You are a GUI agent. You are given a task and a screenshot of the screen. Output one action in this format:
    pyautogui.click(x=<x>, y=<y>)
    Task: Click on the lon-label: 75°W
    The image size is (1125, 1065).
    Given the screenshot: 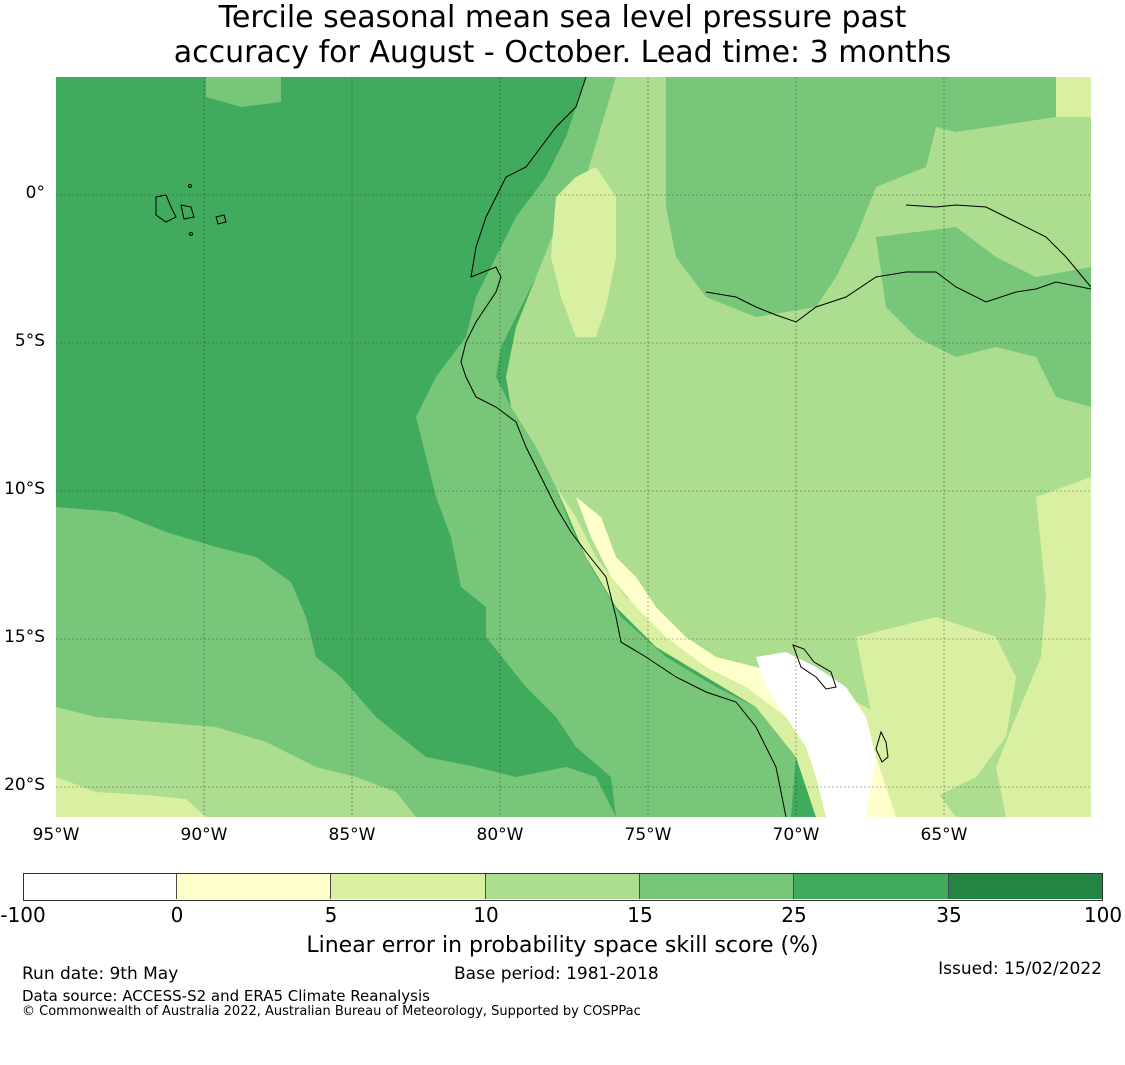 What is the action you would take?
    pyautogui.click(x=648, y=835)
    